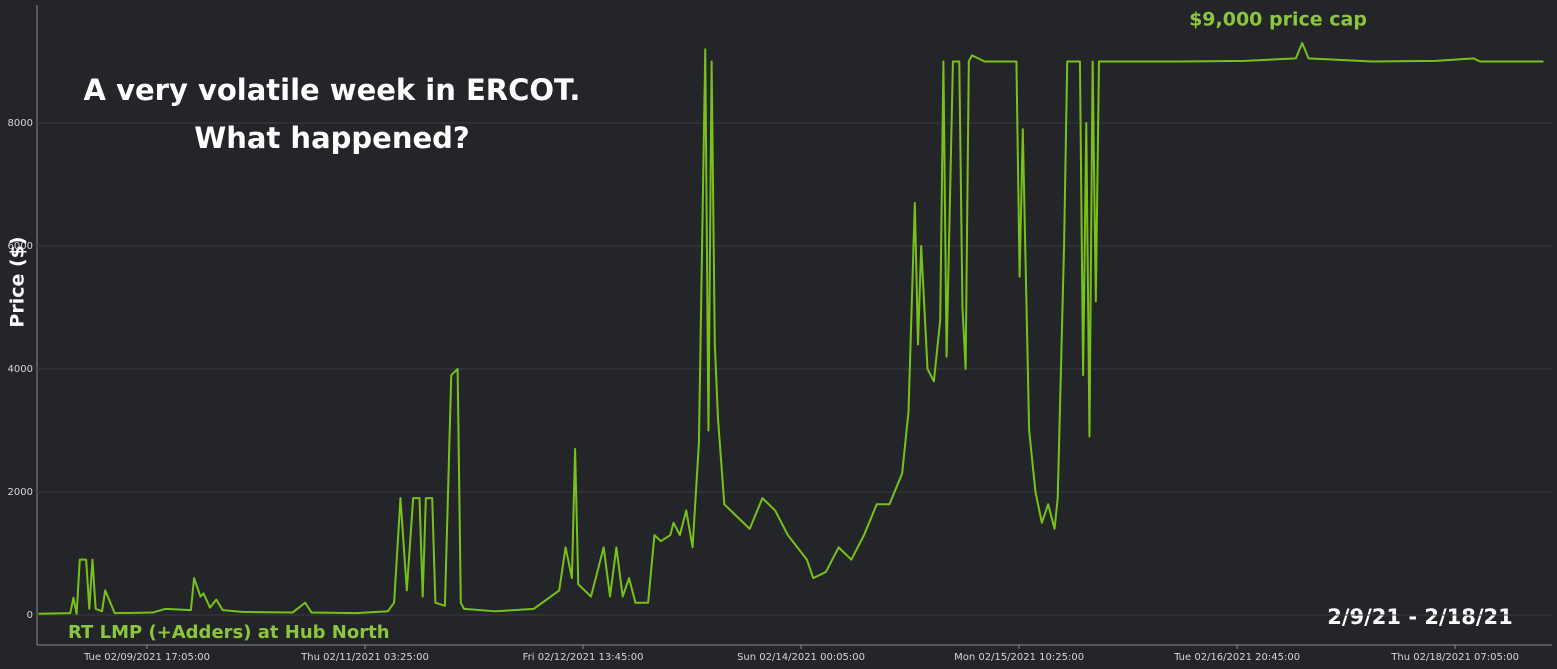 This screenshot has height=669, width=1557. I want to click on x-tick-label: Thu 02/18/2021 07:05:00, so click(1454, 657).